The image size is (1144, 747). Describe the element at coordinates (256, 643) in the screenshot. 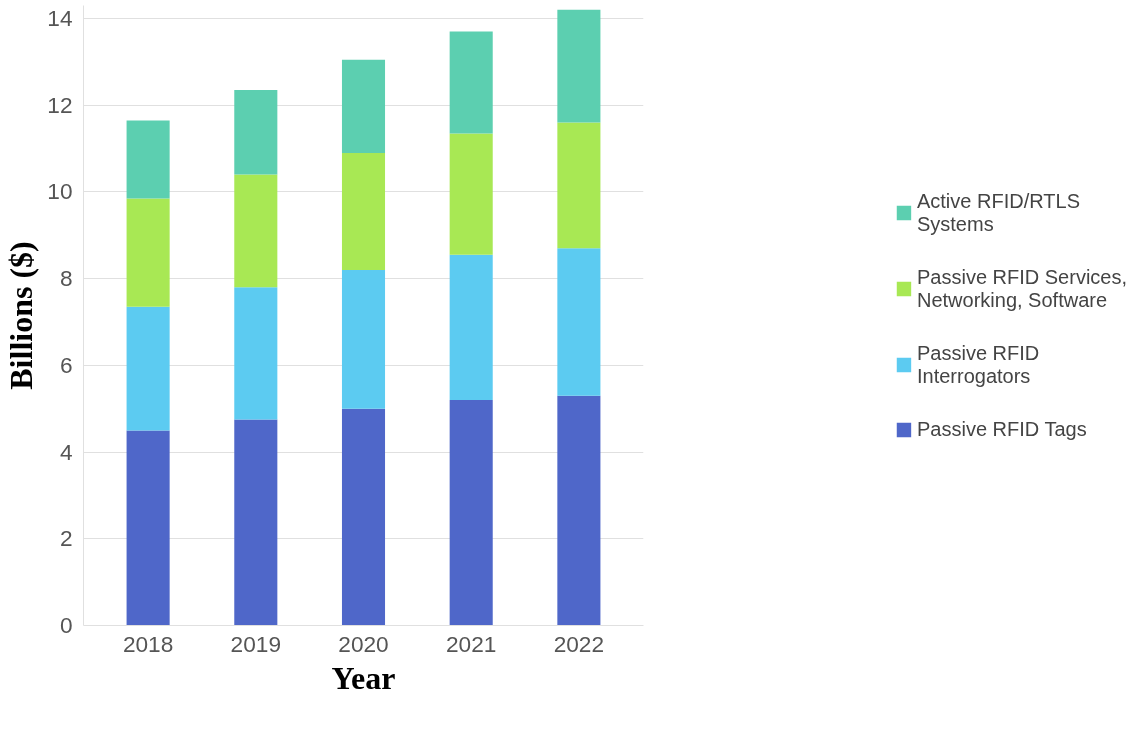

I see `x-tick-label: 2019` at that location.